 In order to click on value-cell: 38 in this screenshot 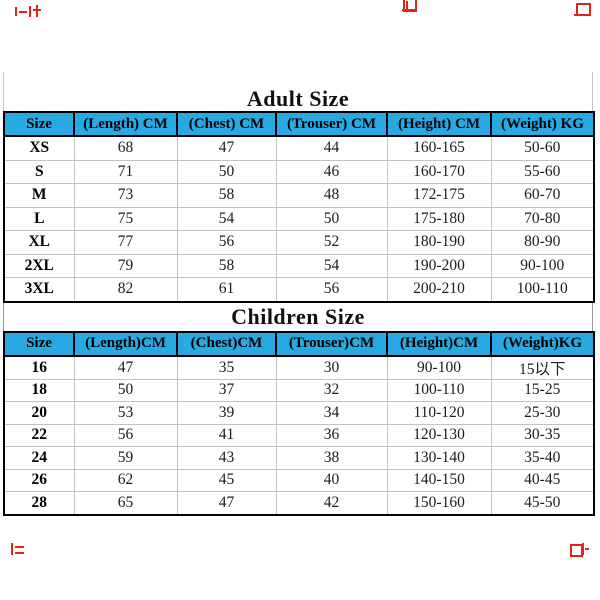, I will do `click(331, 458)`.